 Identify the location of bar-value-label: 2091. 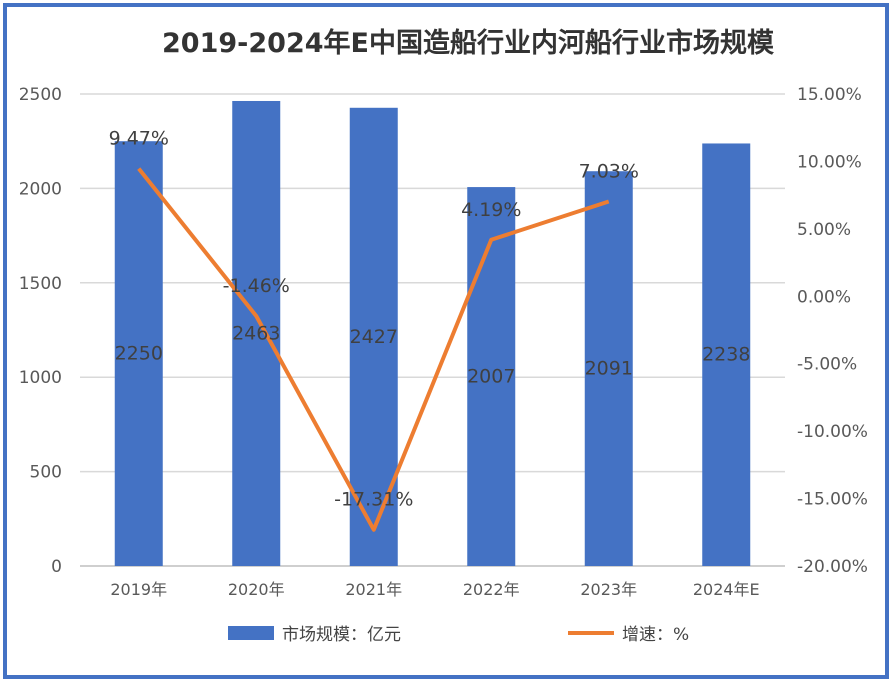
(609, 369).